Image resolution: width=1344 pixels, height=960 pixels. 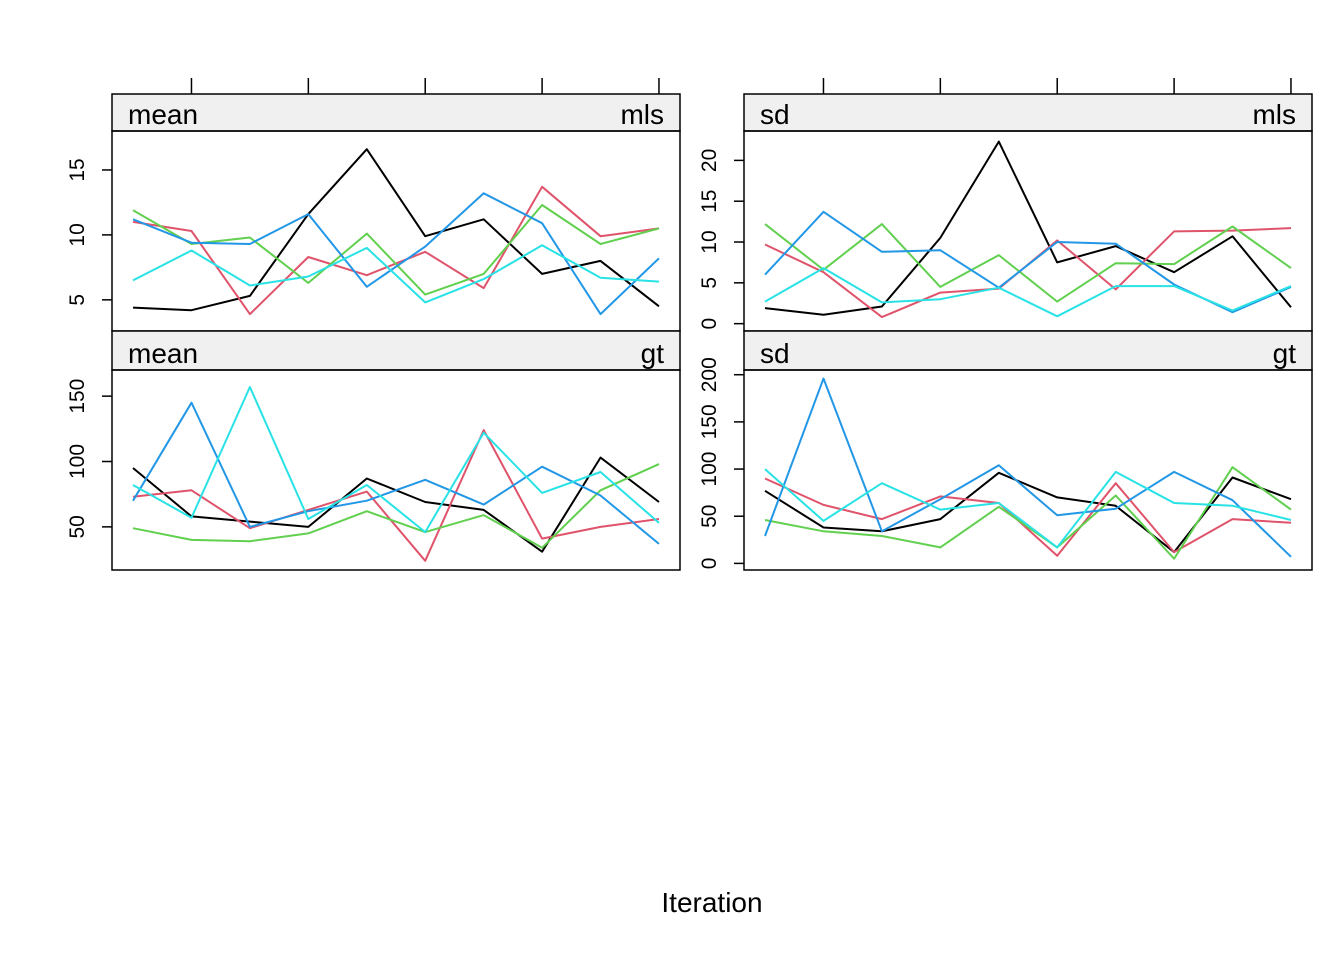 I want to click on x-axis-label: Iteration, so click(x=711, y=902).